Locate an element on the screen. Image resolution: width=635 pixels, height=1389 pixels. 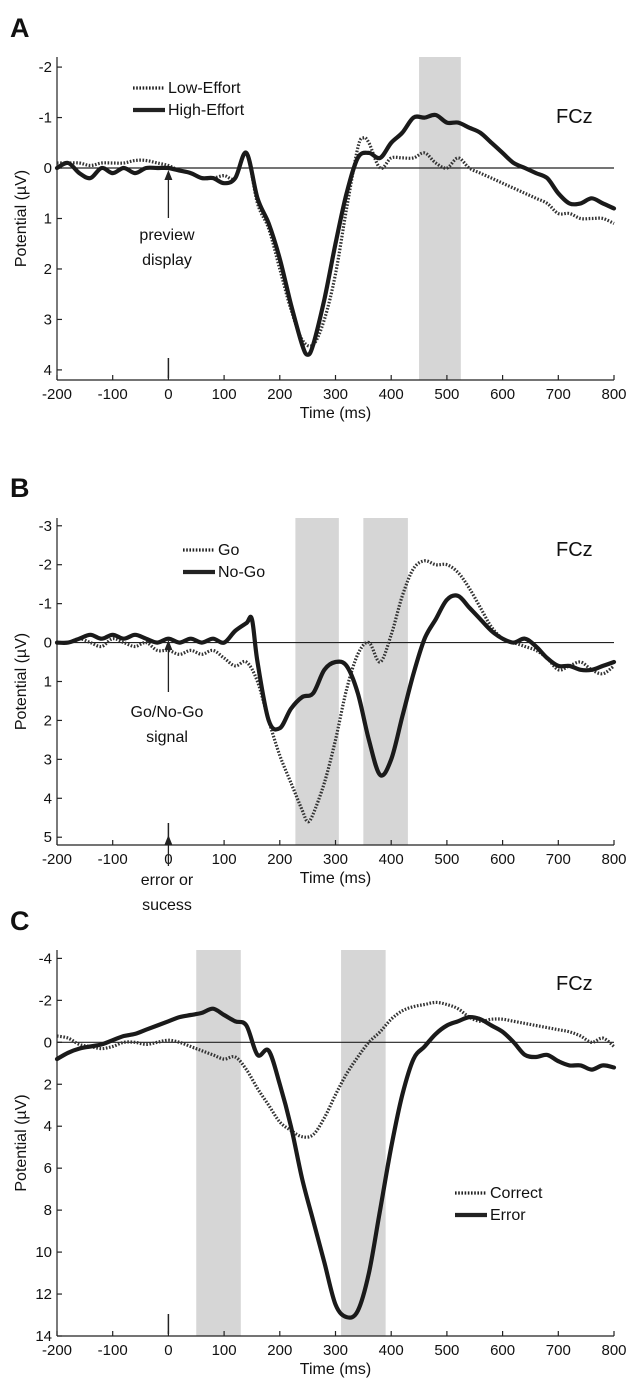
y-tick-label: 14 is located at coordinates (43, 1336).